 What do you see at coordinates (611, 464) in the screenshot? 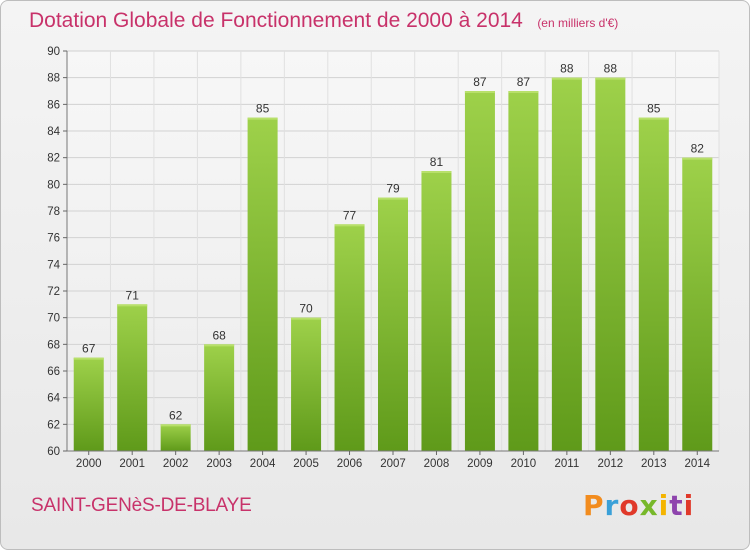
I see `x-tick-label: 2012` at bounding box center [611, 464].